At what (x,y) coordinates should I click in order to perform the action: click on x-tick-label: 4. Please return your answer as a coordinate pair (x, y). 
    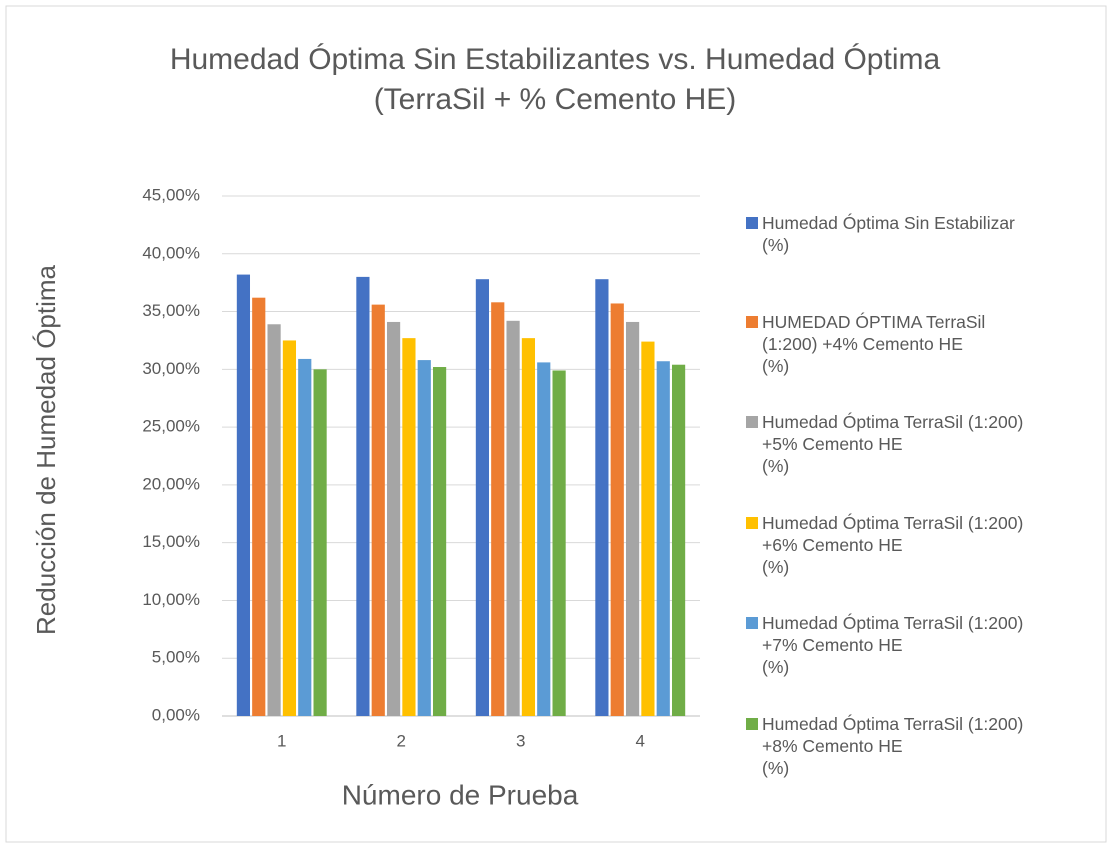
    Looking at the image, I should click on (640, 740).